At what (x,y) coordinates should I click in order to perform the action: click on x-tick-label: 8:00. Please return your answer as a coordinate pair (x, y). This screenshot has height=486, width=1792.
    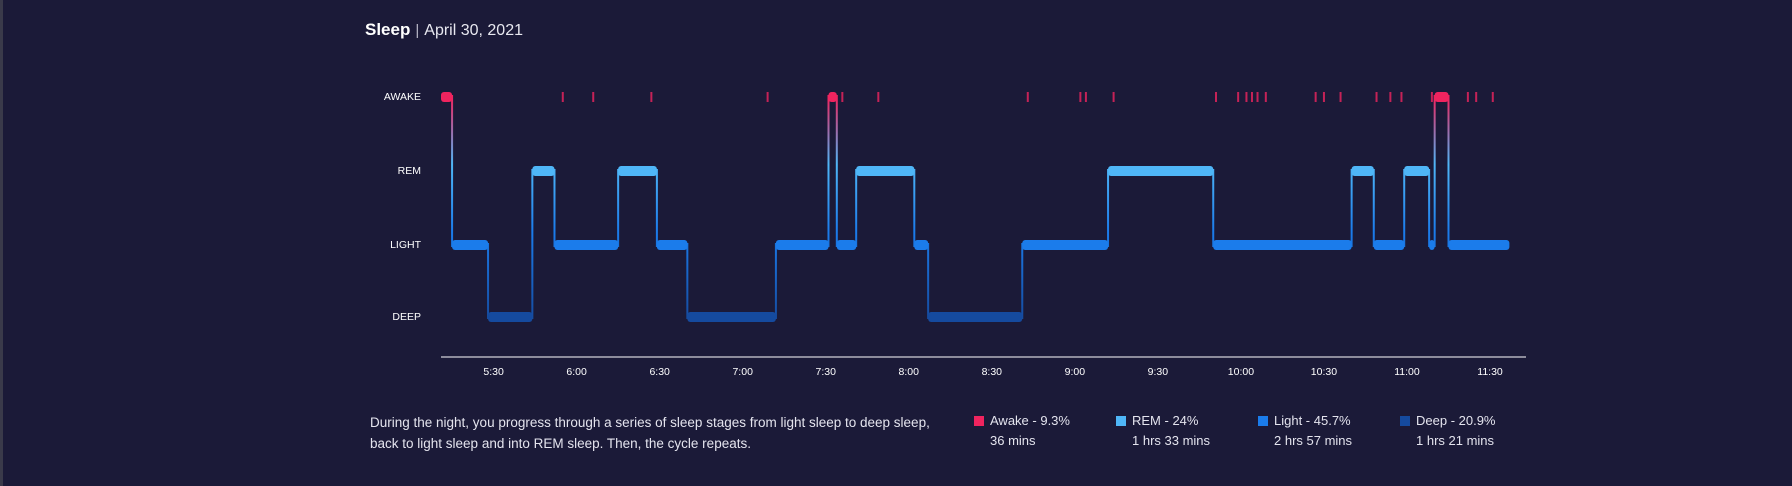
    Looking at the image, I should click on (909, 372).